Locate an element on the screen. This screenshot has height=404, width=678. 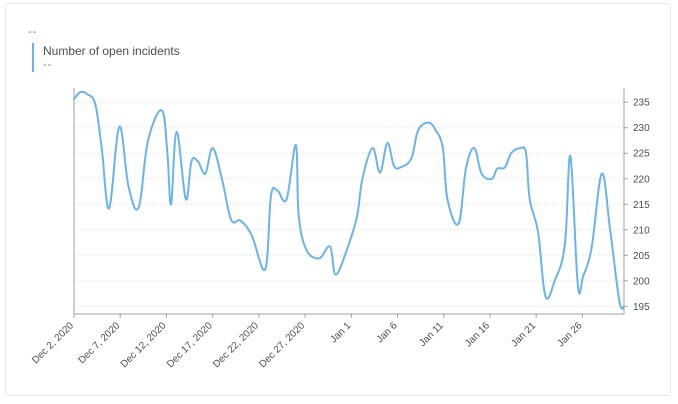
y-tick-label: 235 is located at coordinates (641, 103).